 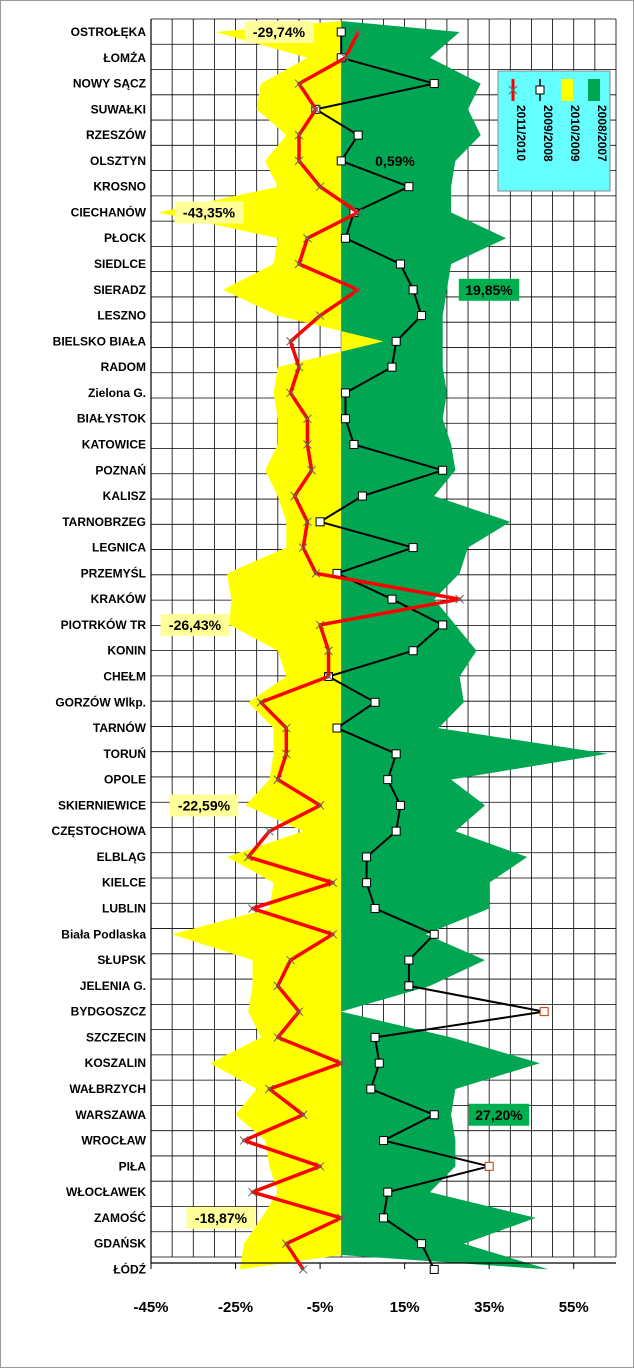 What do you see at coordinates (375, 1037) in the screenshot?
I see `point-2009-2008-szczecin` at bounding box center [375, 1037].